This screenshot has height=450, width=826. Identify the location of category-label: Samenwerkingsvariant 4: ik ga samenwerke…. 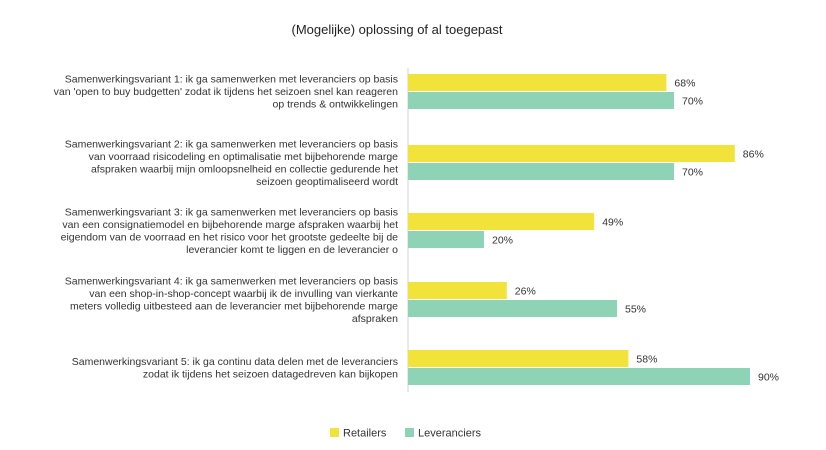
(231, 300).